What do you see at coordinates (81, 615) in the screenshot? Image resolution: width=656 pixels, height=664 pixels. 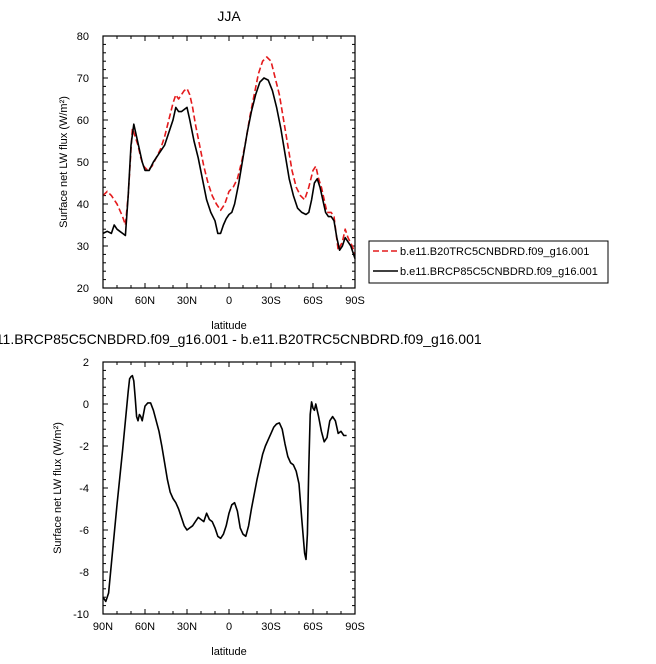 I see `y-tick-label: -10` at bounding box center [81, 615].